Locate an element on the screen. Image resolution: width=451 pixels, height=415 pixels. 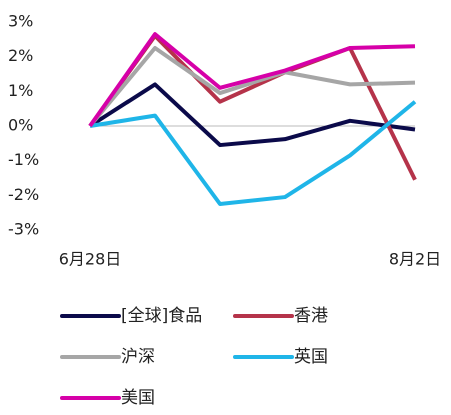
legend-label: 香港 is located at coordinates (311, 316).